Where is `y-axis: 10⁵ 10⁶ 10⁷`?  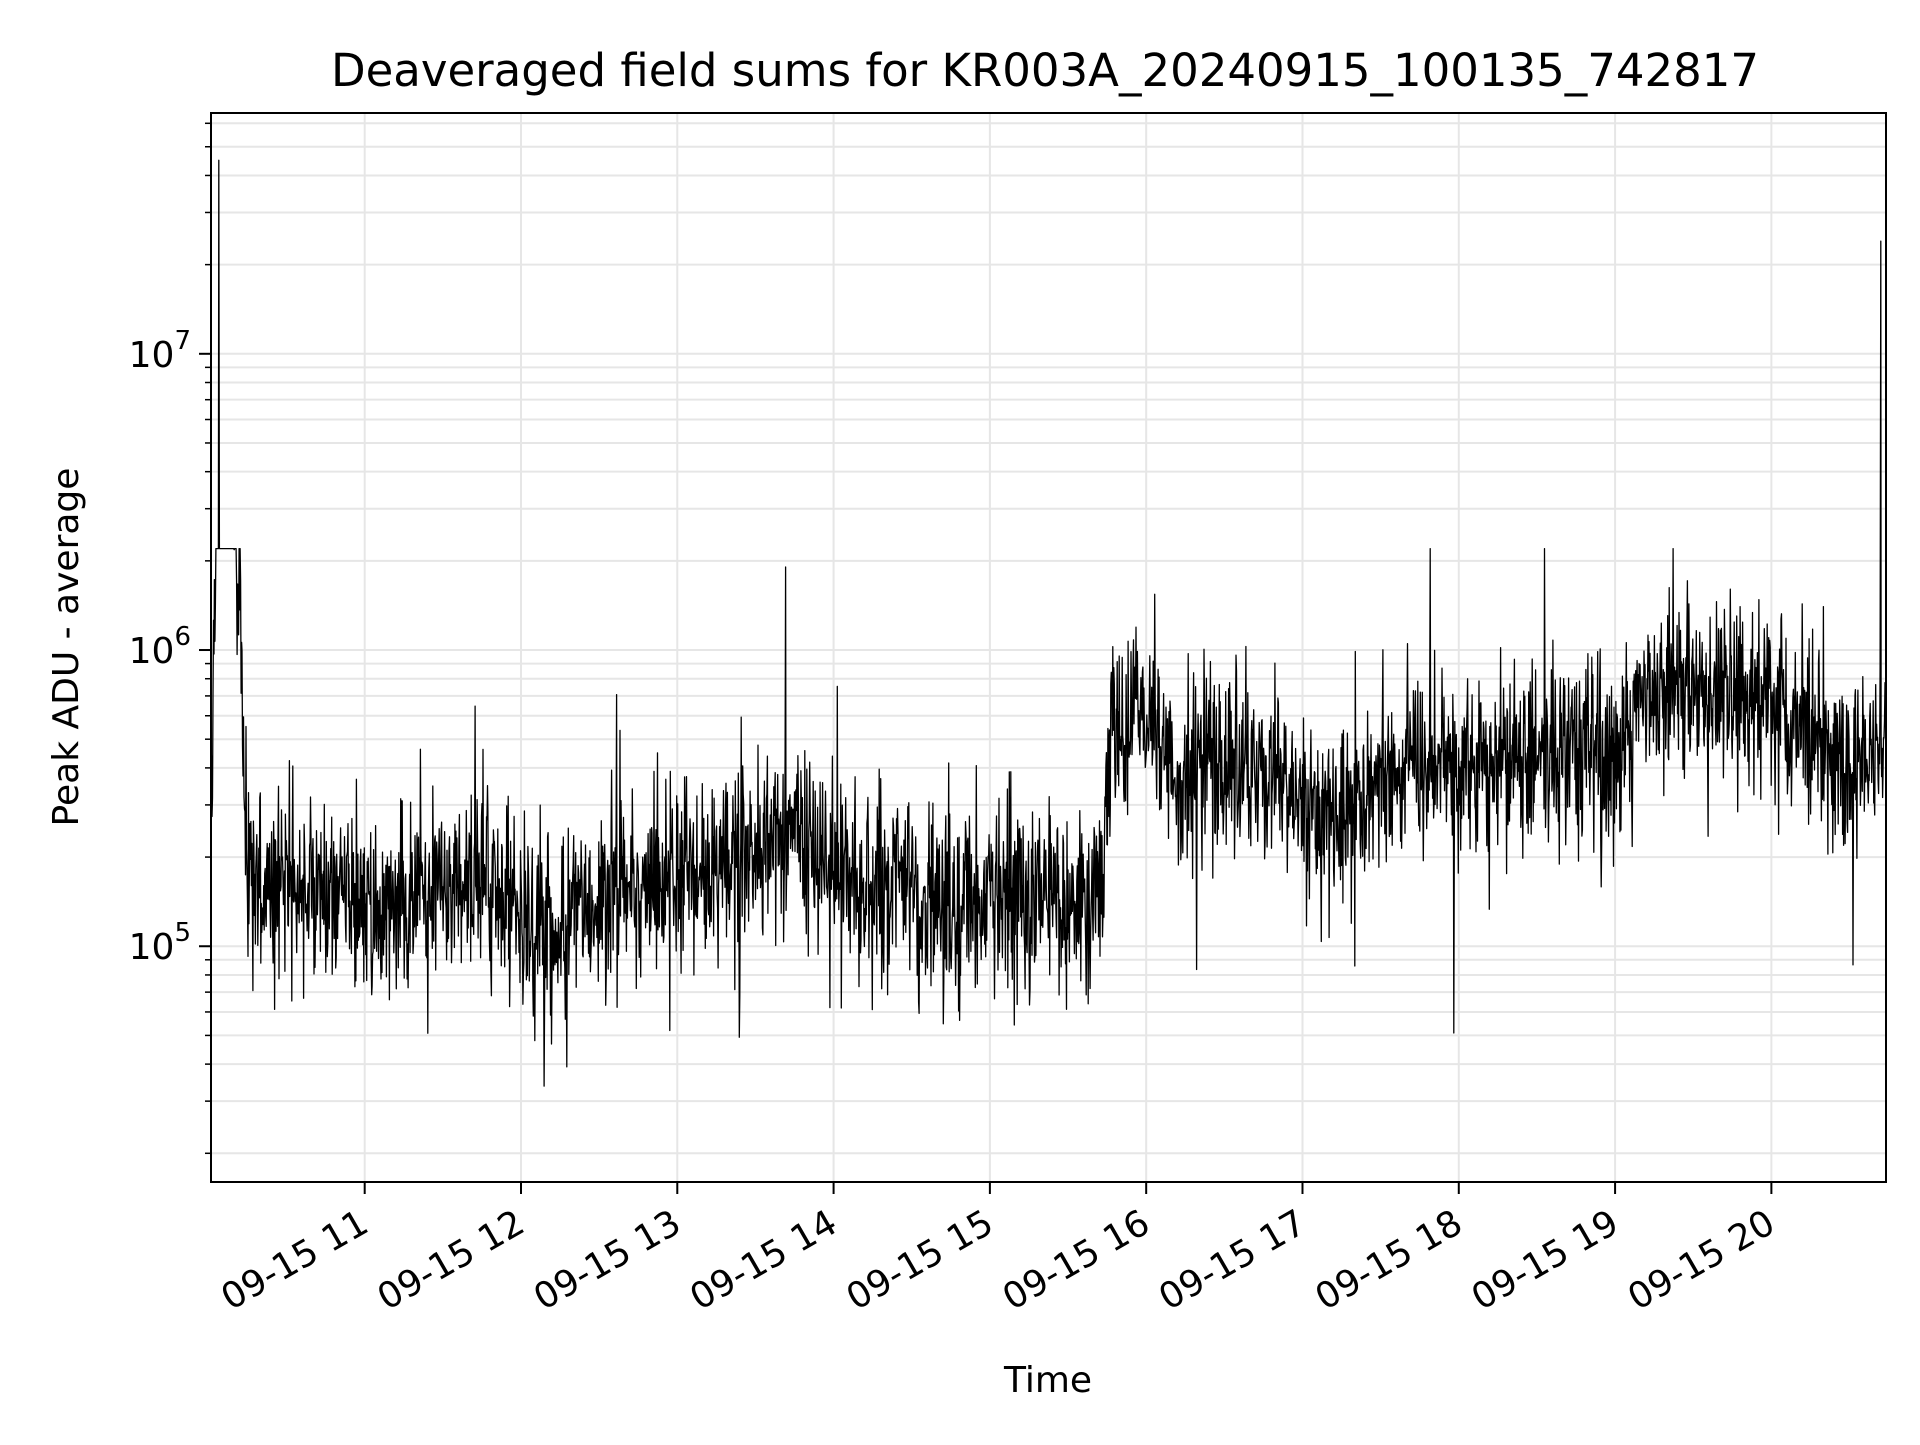 y-axis: 10⁵ 10⁶ 10⁷ is located at coordinates (170, 638).